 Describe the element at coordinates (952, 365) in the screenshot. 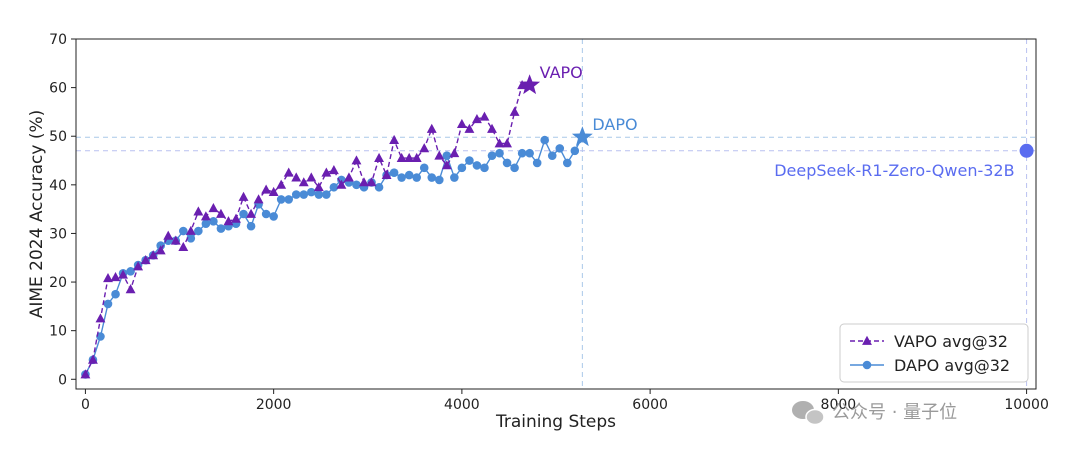

I see `legend-entry-dapo: DAPO avg@32` at that location.